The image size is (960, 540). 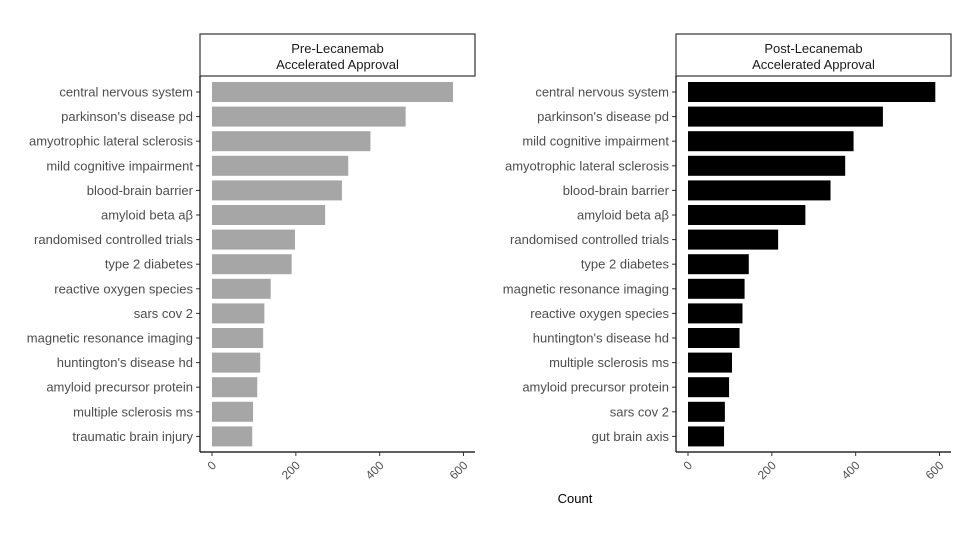 What do you see at coordinates (132, 436) in the screenshot?
I see `category-label: traumatic brain injury` at bounding box center [132, 436].